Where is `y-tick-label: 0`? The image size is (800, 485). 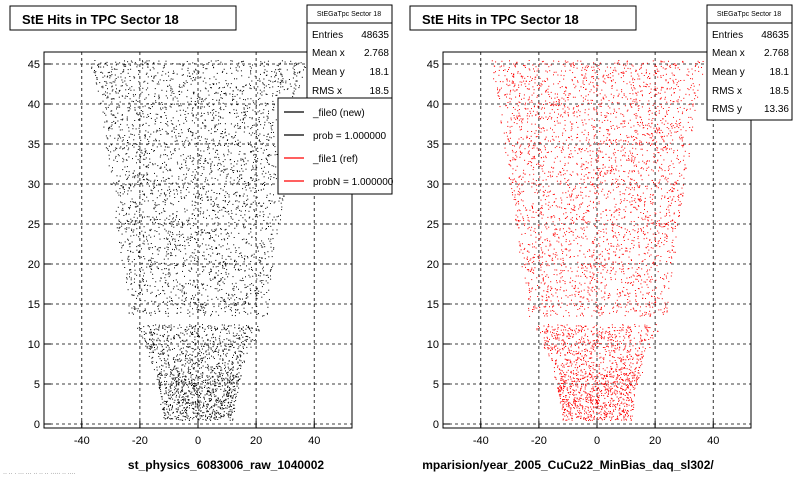
y-tick-label: 0 is located at coordinates (37, 425).